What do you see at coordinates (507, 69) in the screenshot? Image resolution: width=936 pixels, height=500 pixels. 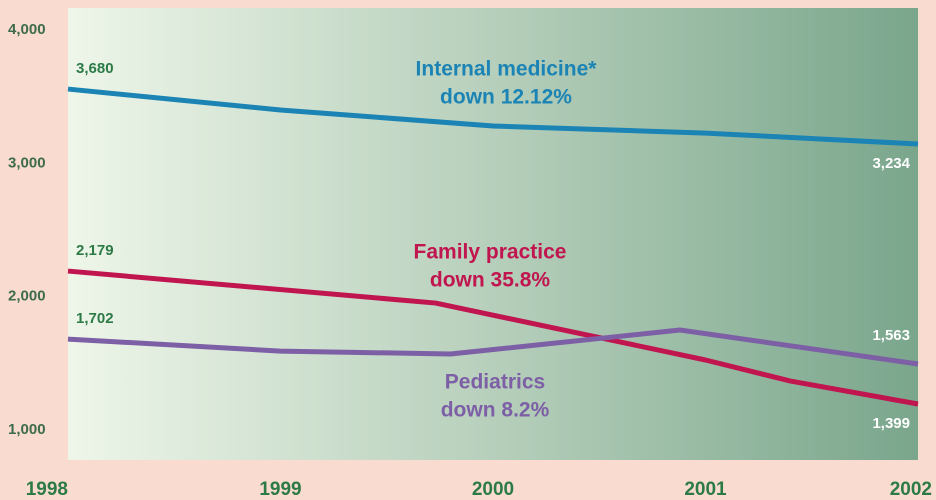 I see `series-name: Internal medicine*` at bounding box center [507, 69].